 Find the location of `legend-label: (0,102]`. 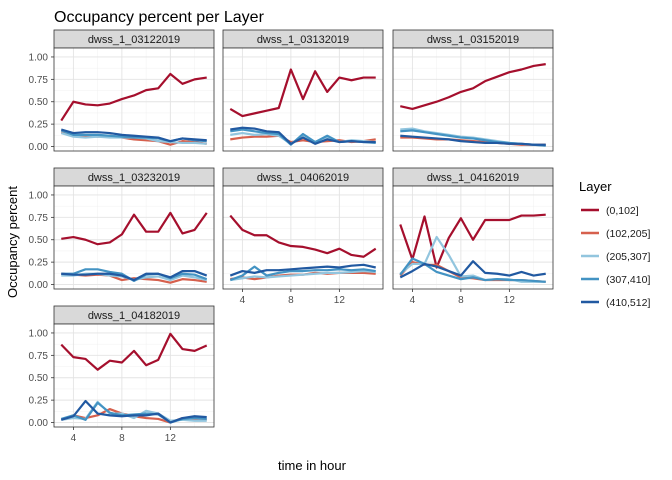

legend-label: (0,102] is located at coordinates (622, 211).